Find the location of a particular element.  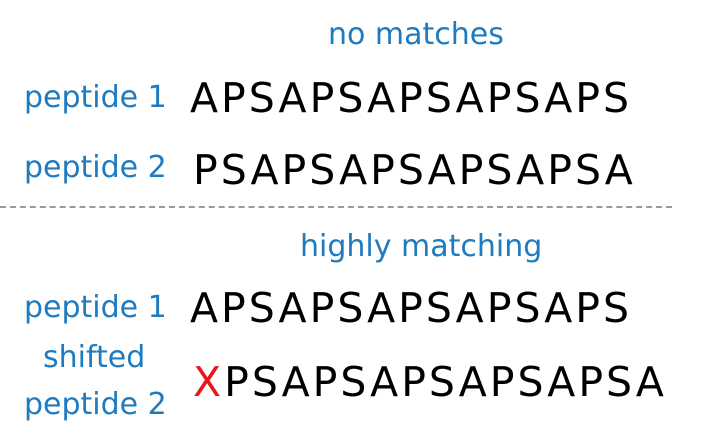

mismatch-x-mark: X is located at coordinates (209, 382).